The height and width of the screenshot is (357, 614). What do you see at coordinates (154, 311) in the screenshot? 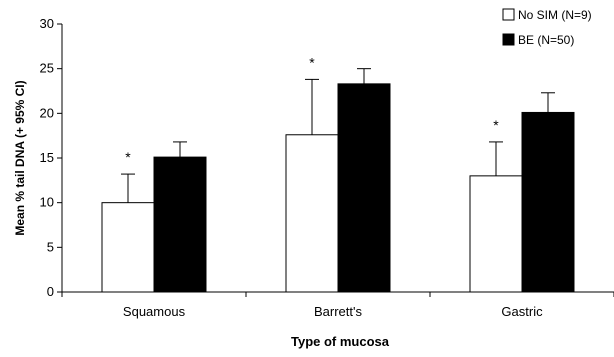
I see `x-tick-label: Squamous` at bounding box center [154, 311].